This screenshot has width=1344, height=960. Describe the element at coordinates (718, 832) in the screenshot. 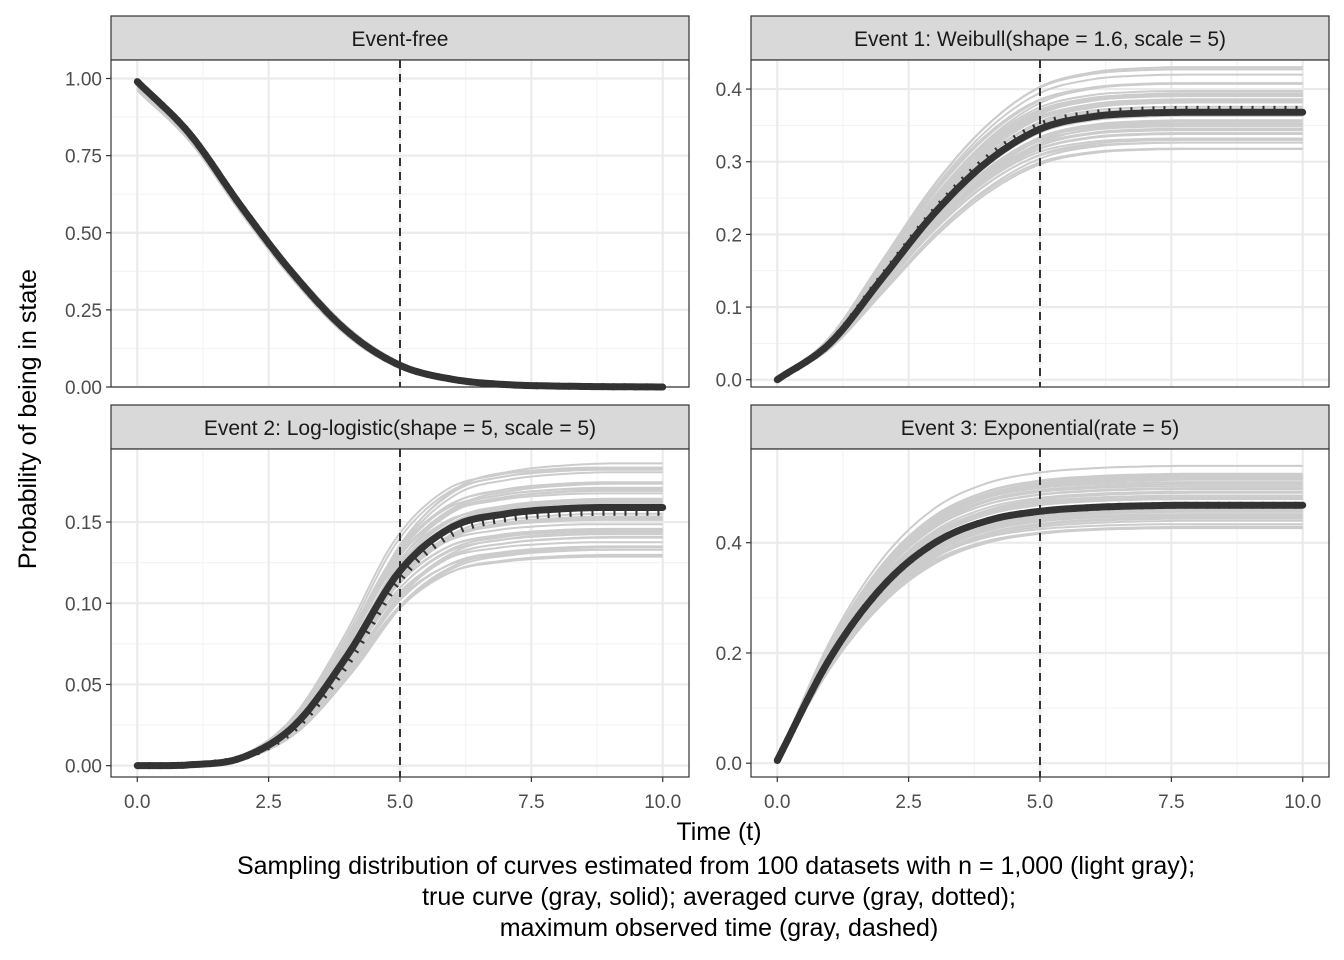

I see `x-axis-title: Time (t)` at that location.